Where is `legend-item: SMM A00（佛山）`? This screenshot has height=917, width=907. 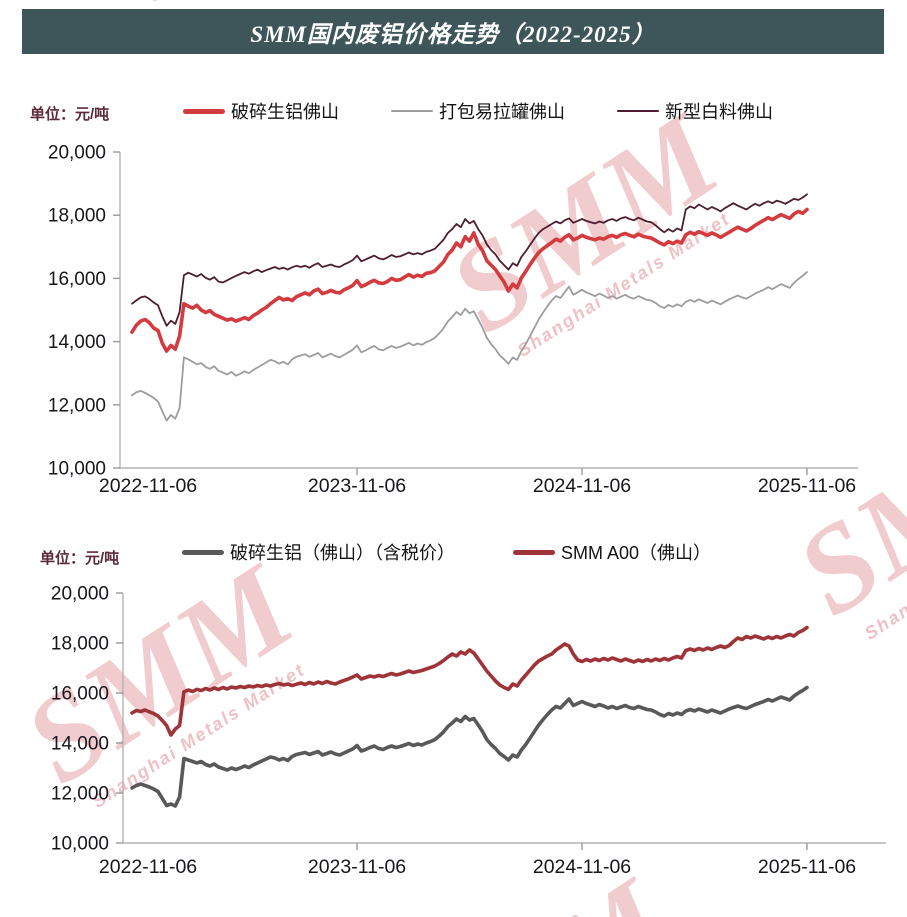 legend-item: SMM A00（佛山） is located at coordinates (612, 552).